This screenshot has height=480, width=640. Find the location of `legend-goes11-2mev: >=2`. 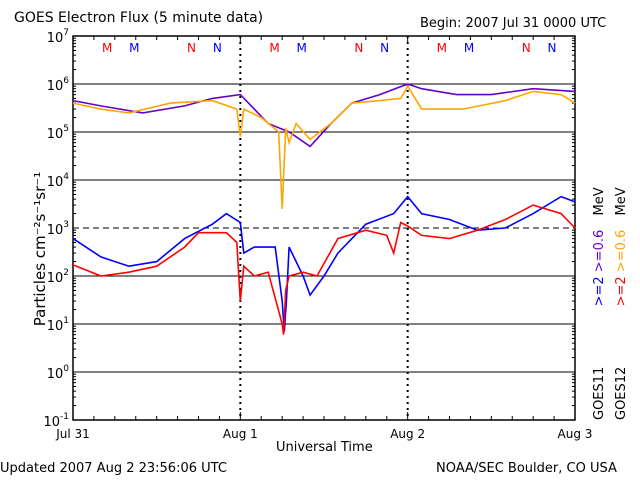

legend-goes11-2mev: >=2 is located at coordinates (599, 291).